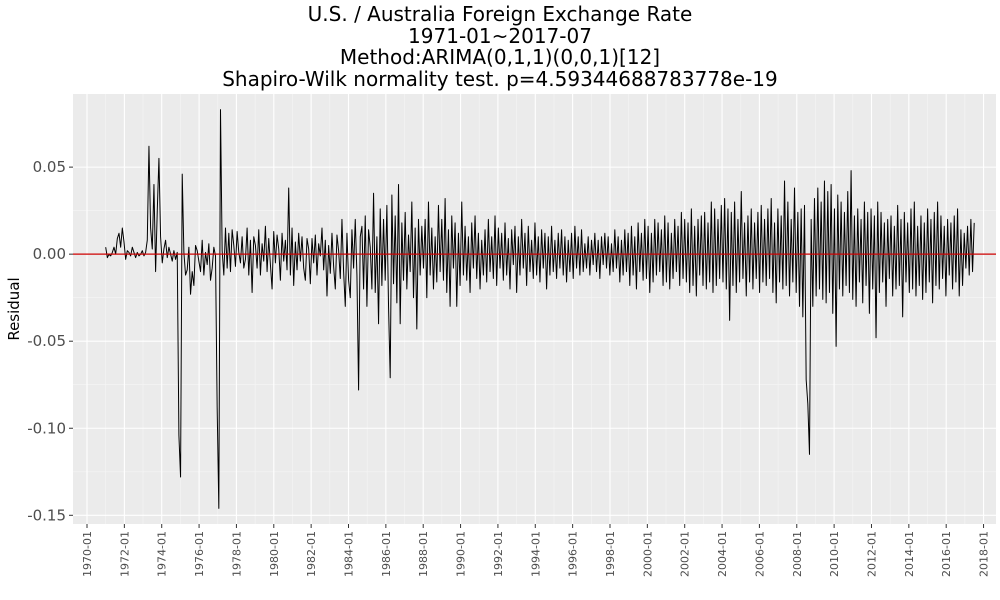 Image resolution: width=1000 pixels, height=600 pixels. I want to click on x-tick-label: 2006-01, so click(759, 554).